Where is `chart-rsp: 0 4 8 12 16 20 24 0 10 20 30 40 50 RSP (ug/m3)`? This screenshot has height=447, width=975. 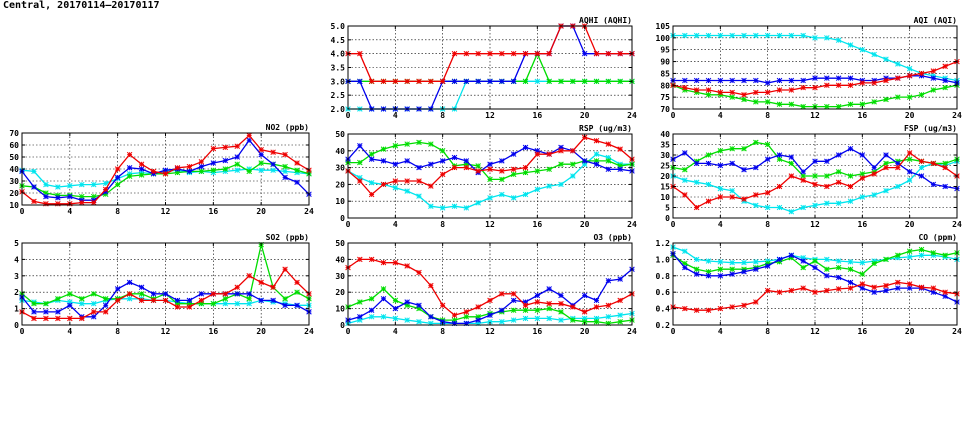 chart-rsp: 0 4 8 12 16 20 24 0 10 20 30 40 50 RSP (ug/m3) is located at coordinates (486, 176).